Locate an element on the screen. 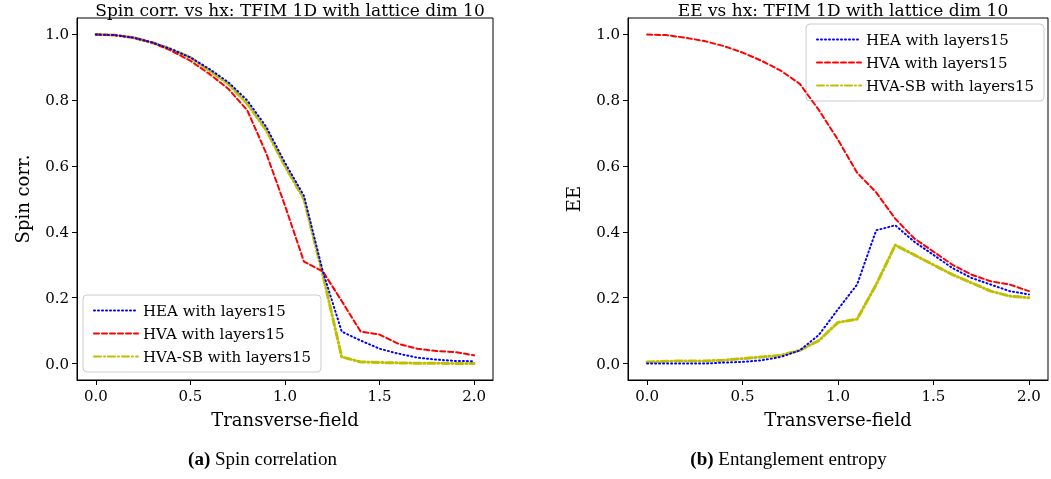 This screenshot has width=1051, height=479. y-axis-title: Spin corr. is located at coordinates (22, 199).